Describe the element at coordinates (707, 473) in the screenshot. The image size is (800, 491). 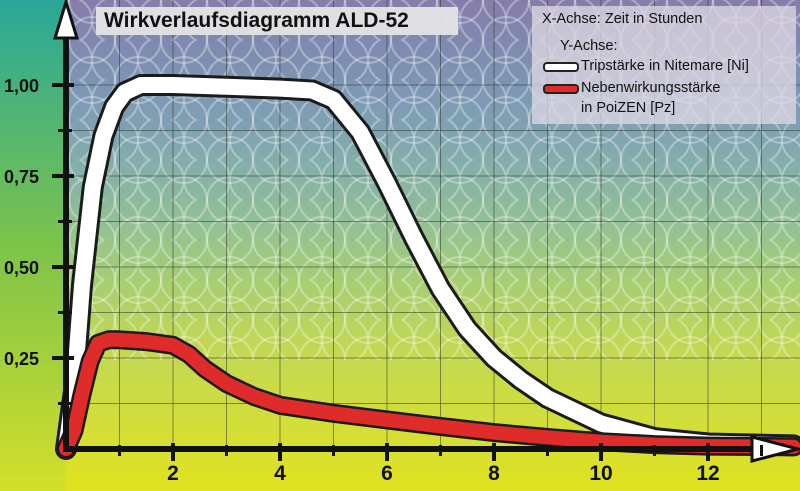
I see `x-tick-label: 12` at that location.